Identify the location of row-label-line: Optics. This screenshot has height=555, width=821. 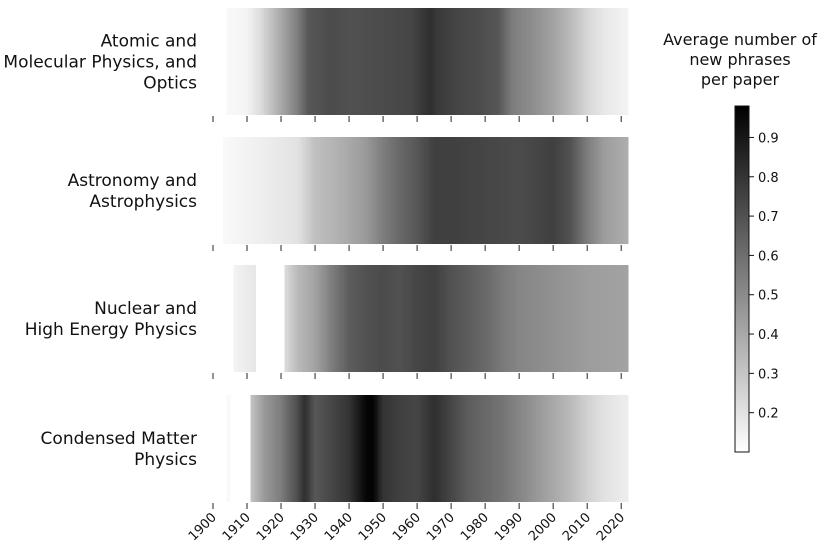
(170, 84).